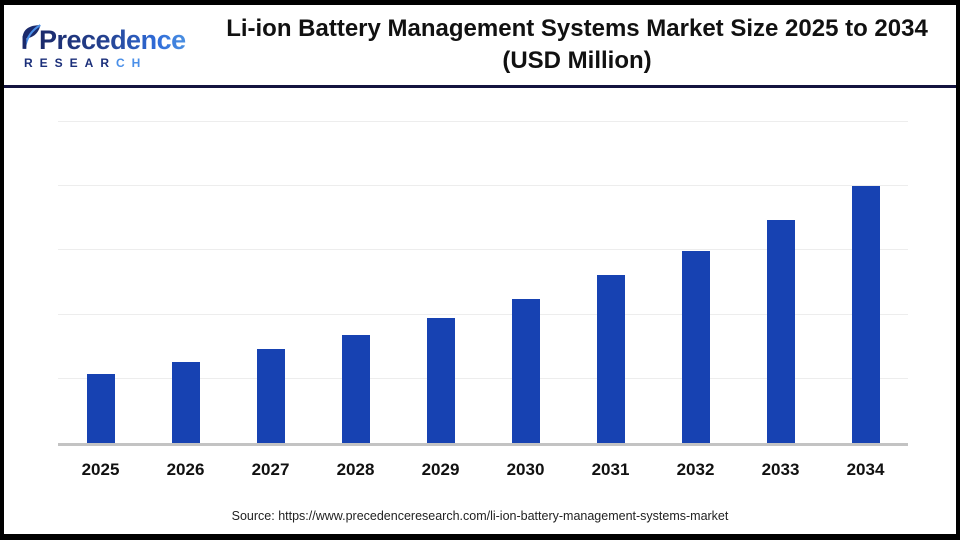  What do you see at coordinates (100, 469) in the screenshot?
I see `x-axis-label: 2025` at bounding box center [100, 469].